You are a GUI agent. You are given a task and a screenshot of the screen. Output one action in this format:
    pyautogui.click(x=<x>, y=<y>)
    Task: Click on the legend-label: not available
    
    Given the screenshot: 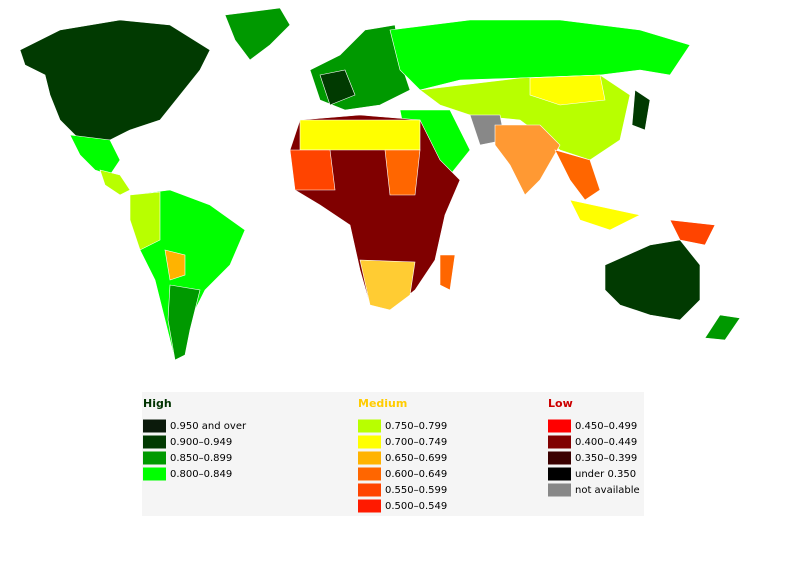 What is the action you would take?
    pyautogui.click(x=607, y=490)
    